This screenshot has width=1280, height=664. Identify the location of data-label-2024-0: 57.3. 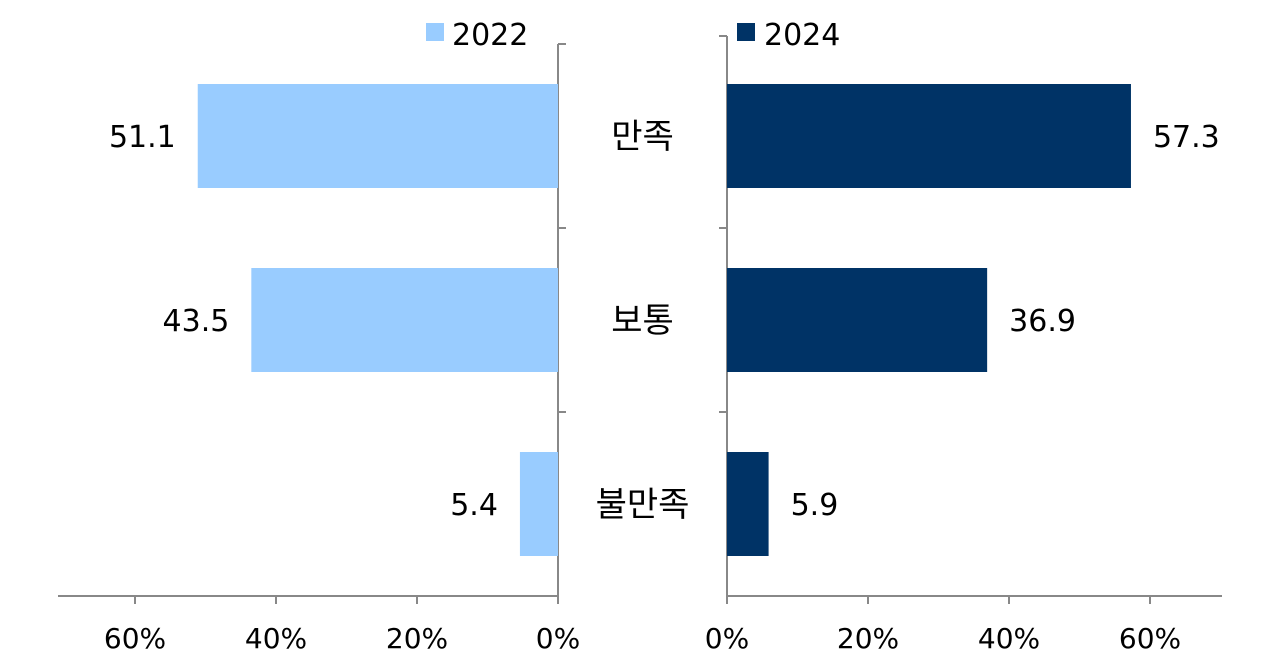
(1186, 137).